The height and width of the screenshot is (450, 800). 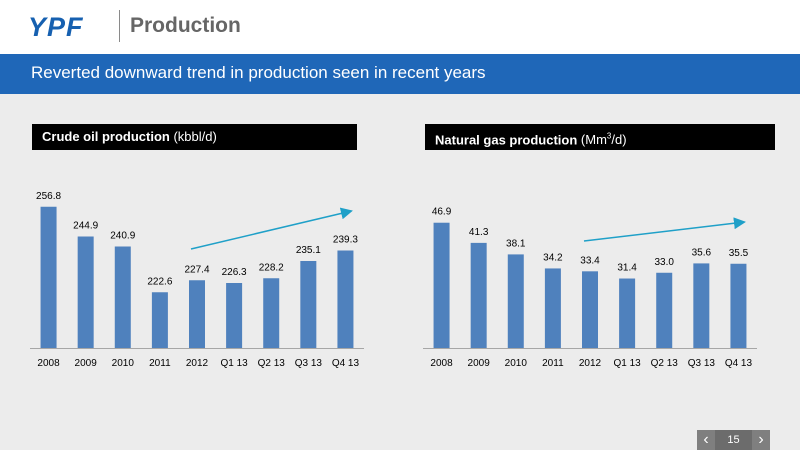 What do you see at coordinates (48, 196) in the screenshot?
I see `crude-oil-data-label: 256.8` at bounding box center [48, 196].